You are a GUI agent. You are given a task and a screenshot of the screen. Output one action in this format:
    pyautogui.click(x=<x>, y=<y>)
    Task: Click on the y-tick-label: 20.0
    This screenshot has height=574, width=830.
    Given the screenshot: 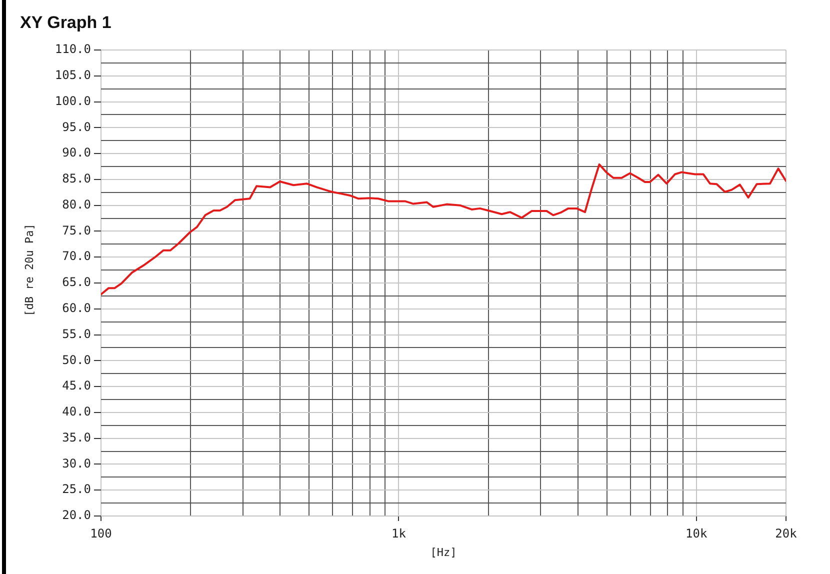 What is the action you would take?
    pyautogui.click(x=76, y=515)
    